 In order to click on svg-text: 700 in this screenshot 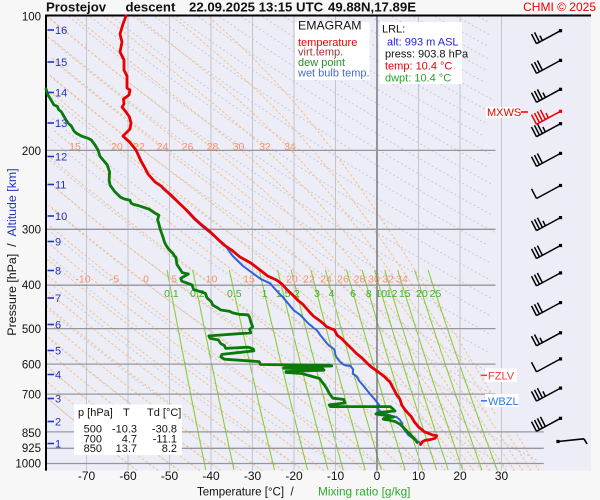, I will do `click(93, 439)`.